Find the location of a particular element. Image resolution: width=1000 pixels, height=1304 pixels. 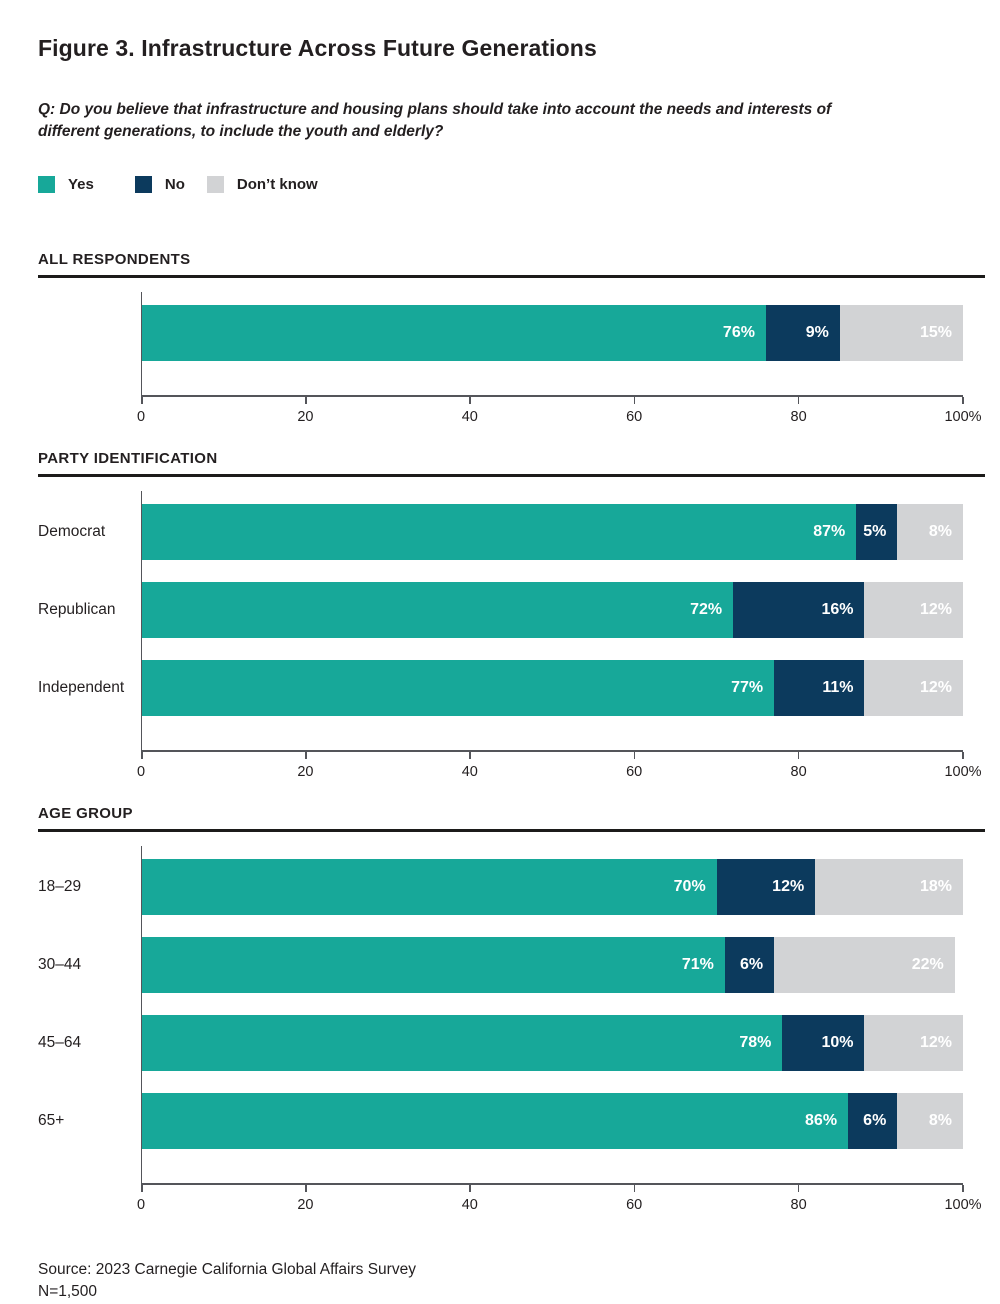

bar-segment-yes: 77% is located at coordinates (458, 687).